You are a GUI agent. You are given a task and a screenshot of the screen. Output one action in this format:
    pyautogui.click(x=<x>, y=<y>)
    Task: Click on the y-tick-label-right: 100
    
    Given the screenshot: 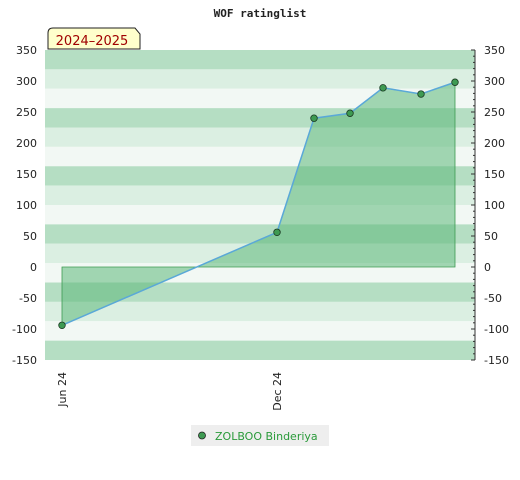 What is the action you would take?
    pyautogui.click(x=494, y=205)
    